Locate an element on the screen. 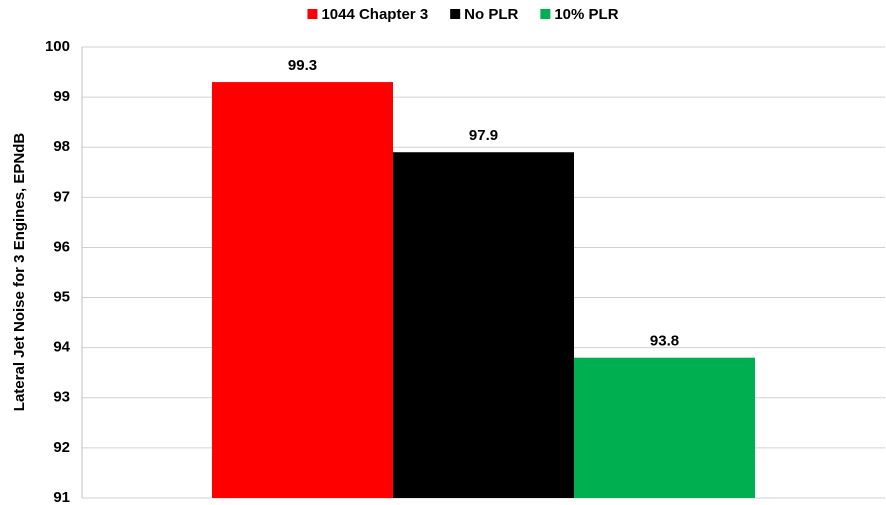  data-label: 99.3 is located at coordinates (302, 65).